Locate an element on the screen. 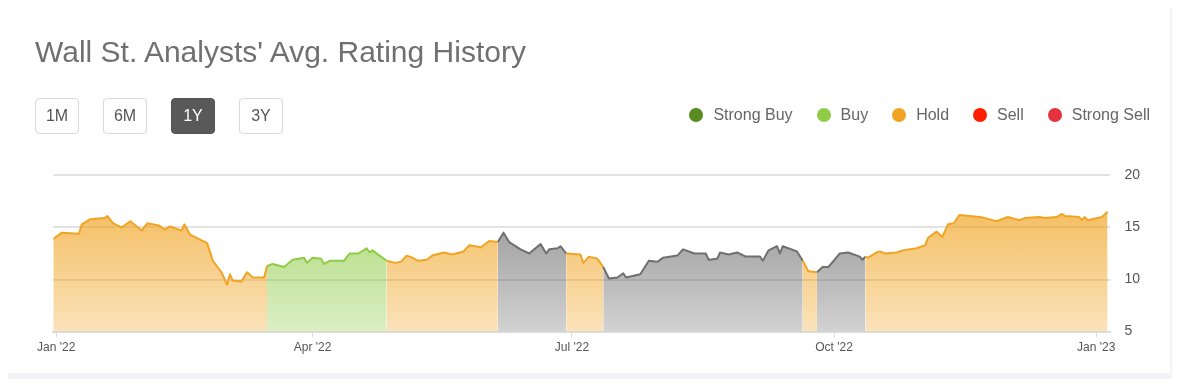 This screenshot has width=1180, height=387. legend-label: Strong Sell is located at coordinates (1110, 115).